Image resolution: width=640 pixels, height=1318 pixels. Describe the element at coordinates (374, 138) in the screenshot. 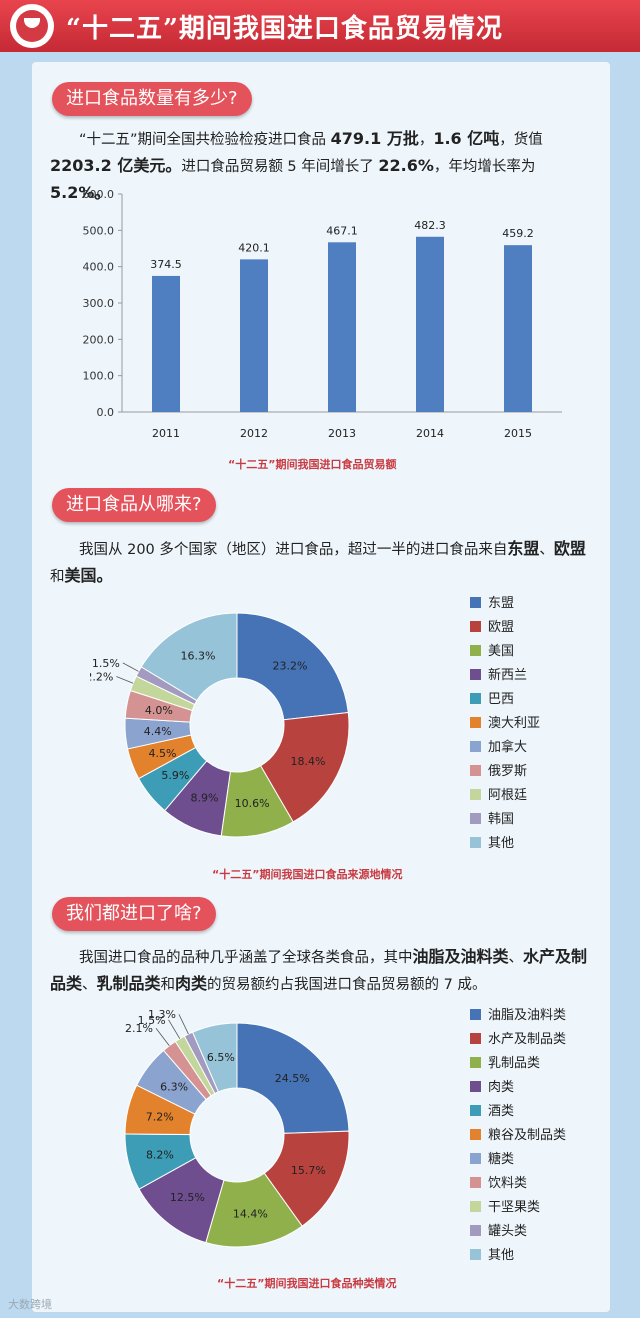

I see `intro-highlight: 479.1 万批` at that location.